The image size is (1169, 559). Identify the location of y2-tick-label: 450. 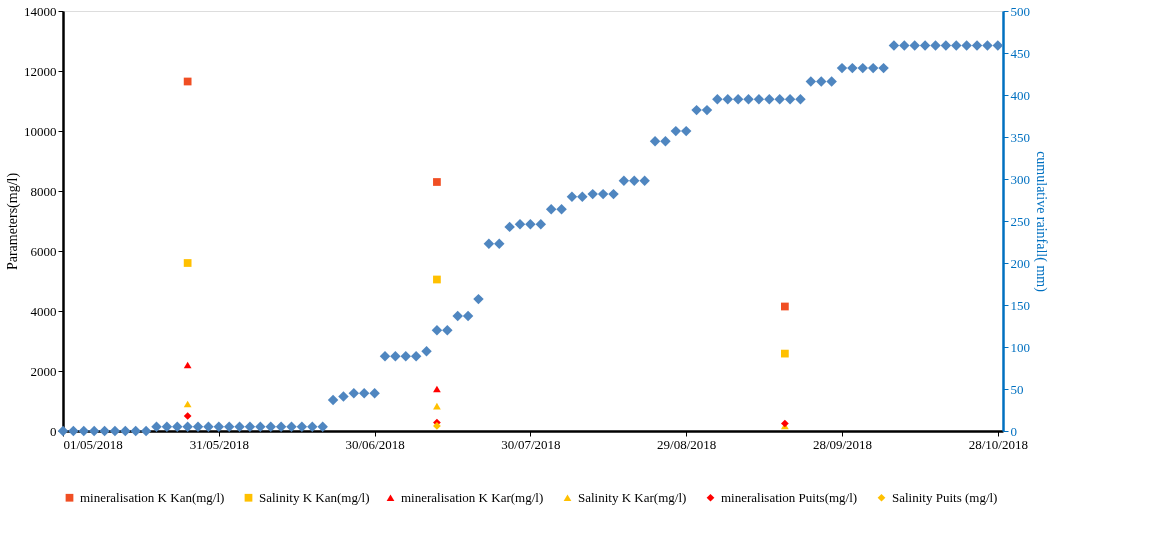
(1020, 53).